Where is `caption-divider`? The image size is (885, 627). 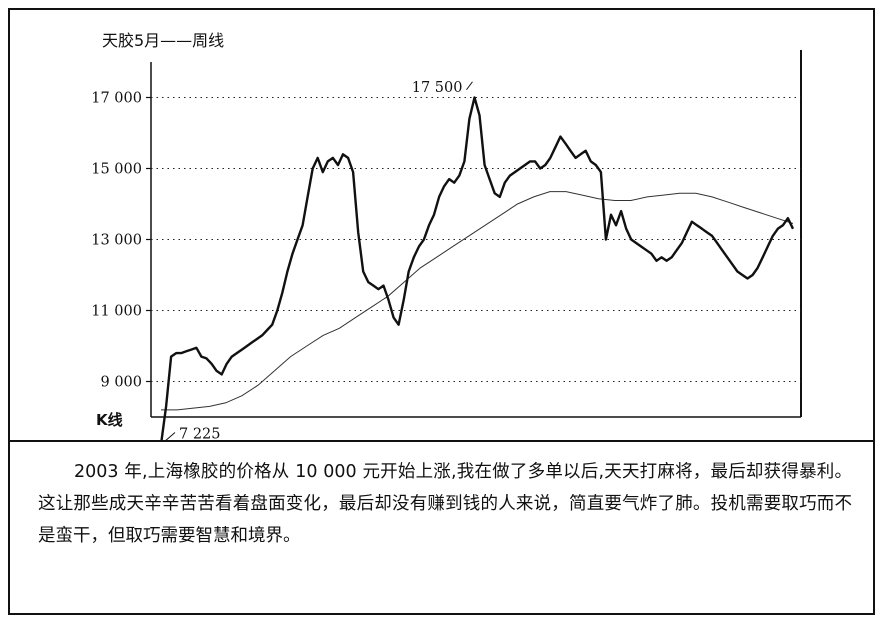
caption-divider is located at coordinates (441, 441).